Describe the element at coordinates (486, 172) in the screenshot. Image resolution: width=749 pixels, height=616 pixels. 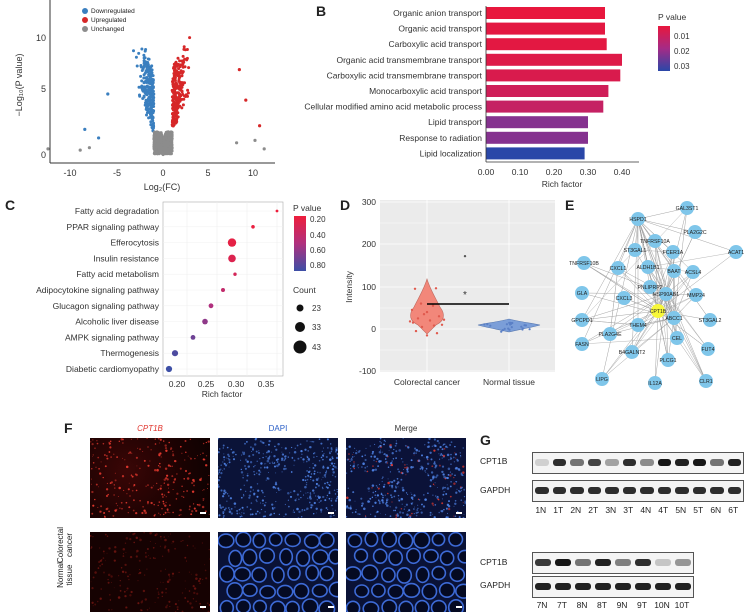
I see `go-xtick: 0.00` at that location.